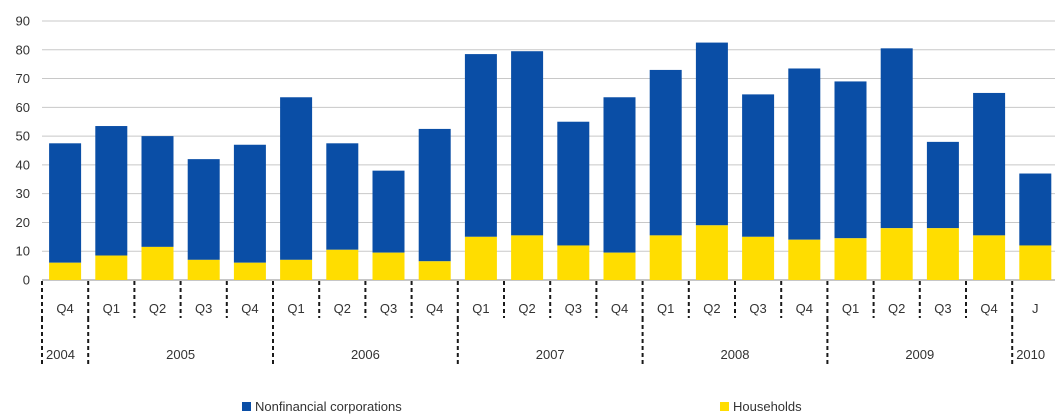 This screenshot has width=1055, height=419. What do you see at coordinates (23, 49) in the screenshot?
I see `y-tick-label: 80` at bounding box center [23, 49].